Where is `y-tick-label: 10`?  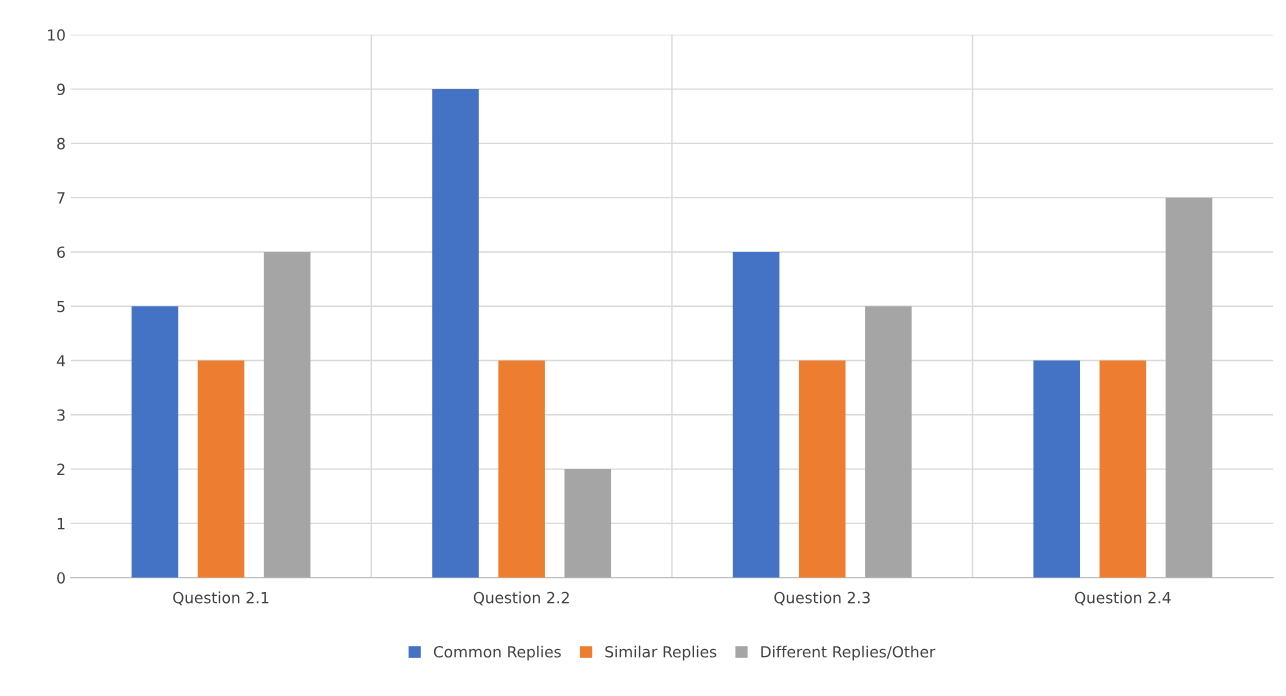 y-tick-label: 10 is located at coordinates (56, 35).